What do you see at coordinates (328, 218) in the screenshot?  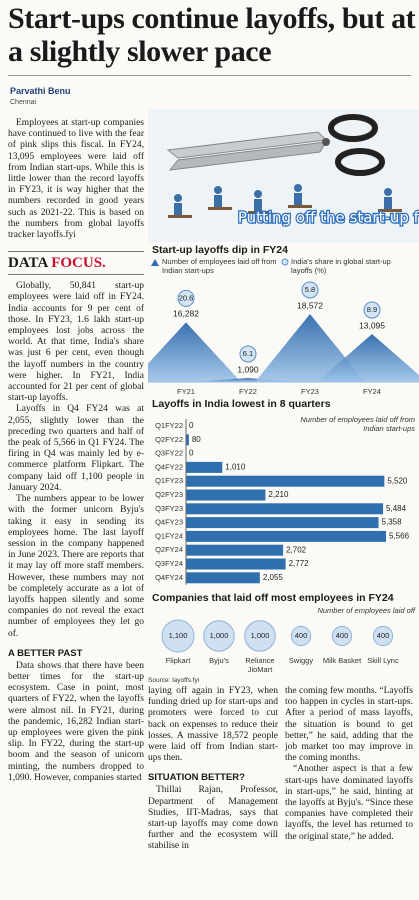 I see `image-caption: Putting off the start-up fire` at bounding box center [328, 218].